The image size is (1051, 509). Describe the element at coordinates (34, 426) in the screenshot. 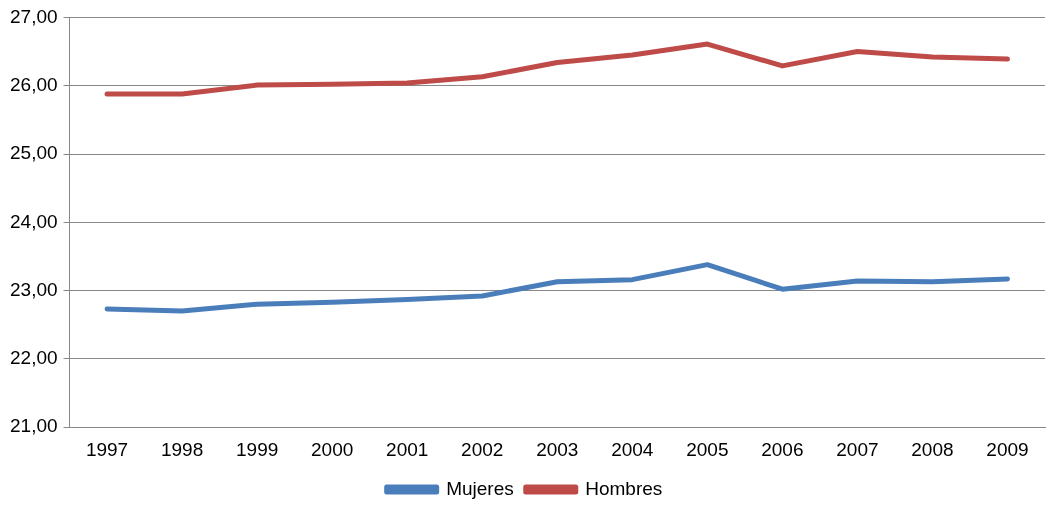

I see `y-tick-label: 21,00` at that location.